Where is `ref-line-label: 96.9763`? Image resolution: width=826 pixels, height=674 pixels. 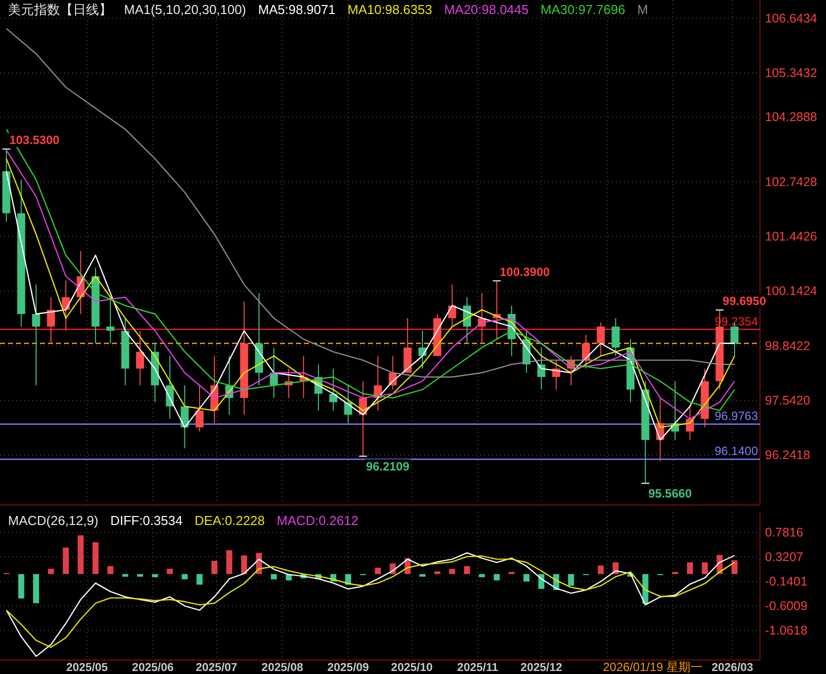
ref-line-label: 96.9763 is located at coordinates (736, 416).